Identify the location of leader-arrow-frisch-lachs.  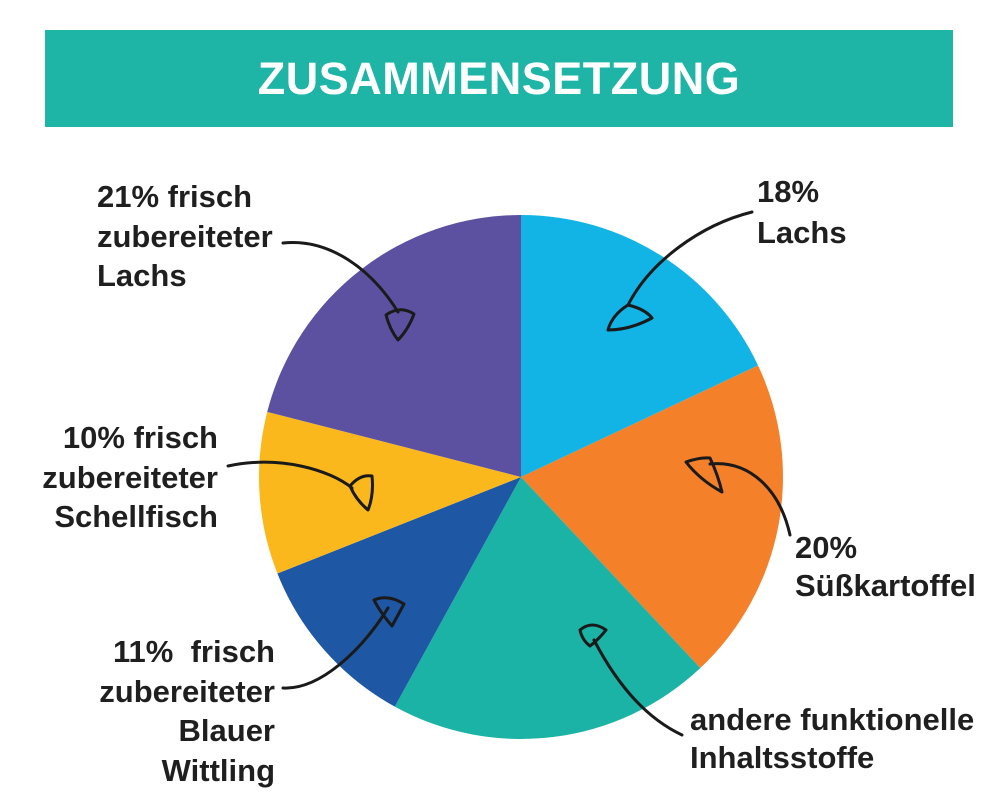
(348, 291).